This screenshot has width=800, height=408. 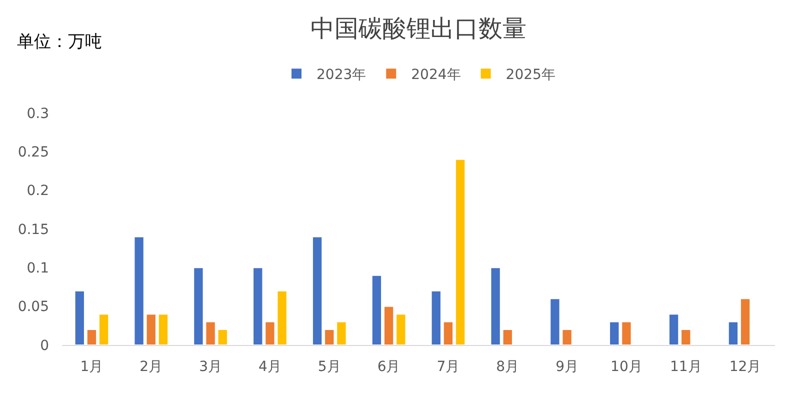 I want to click on y-tick-label: 0.3, so click(x=37, y=114).